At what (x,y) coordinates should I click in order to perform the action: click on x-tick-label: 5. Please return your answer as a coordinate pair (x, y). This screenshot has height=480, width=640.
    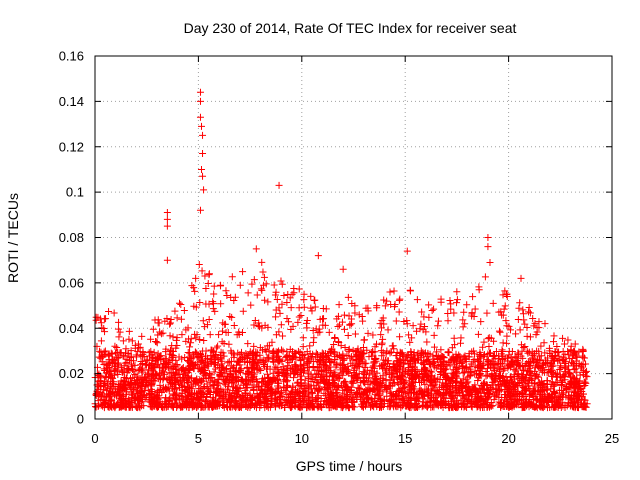
    Looking at the image, I should click on (198, 438).